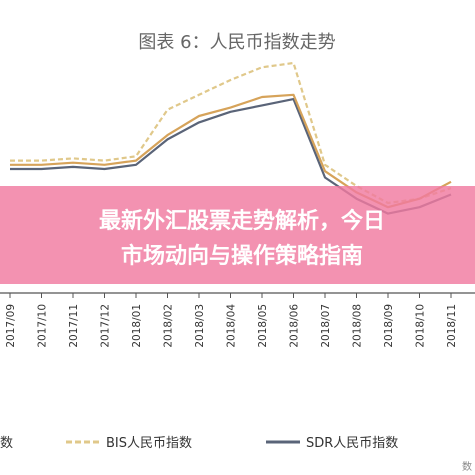 This screenshot has height=475, width=475. Describe the element at coordinates (169, 326) in the screenshot. I see `x-tick-label: 2018/02` at that location.